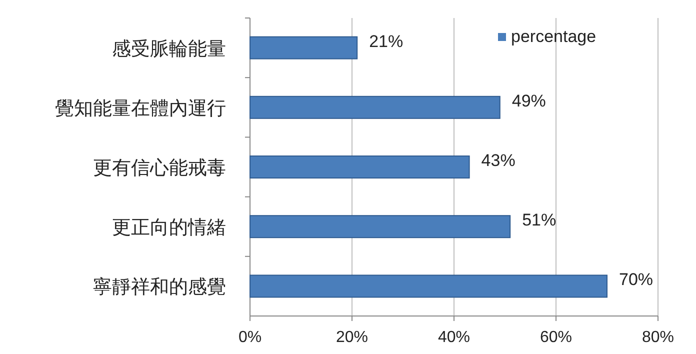 The height and width of the screenshot is (354, 696). I want to click on legend-label: percentage, so click(553, 36).